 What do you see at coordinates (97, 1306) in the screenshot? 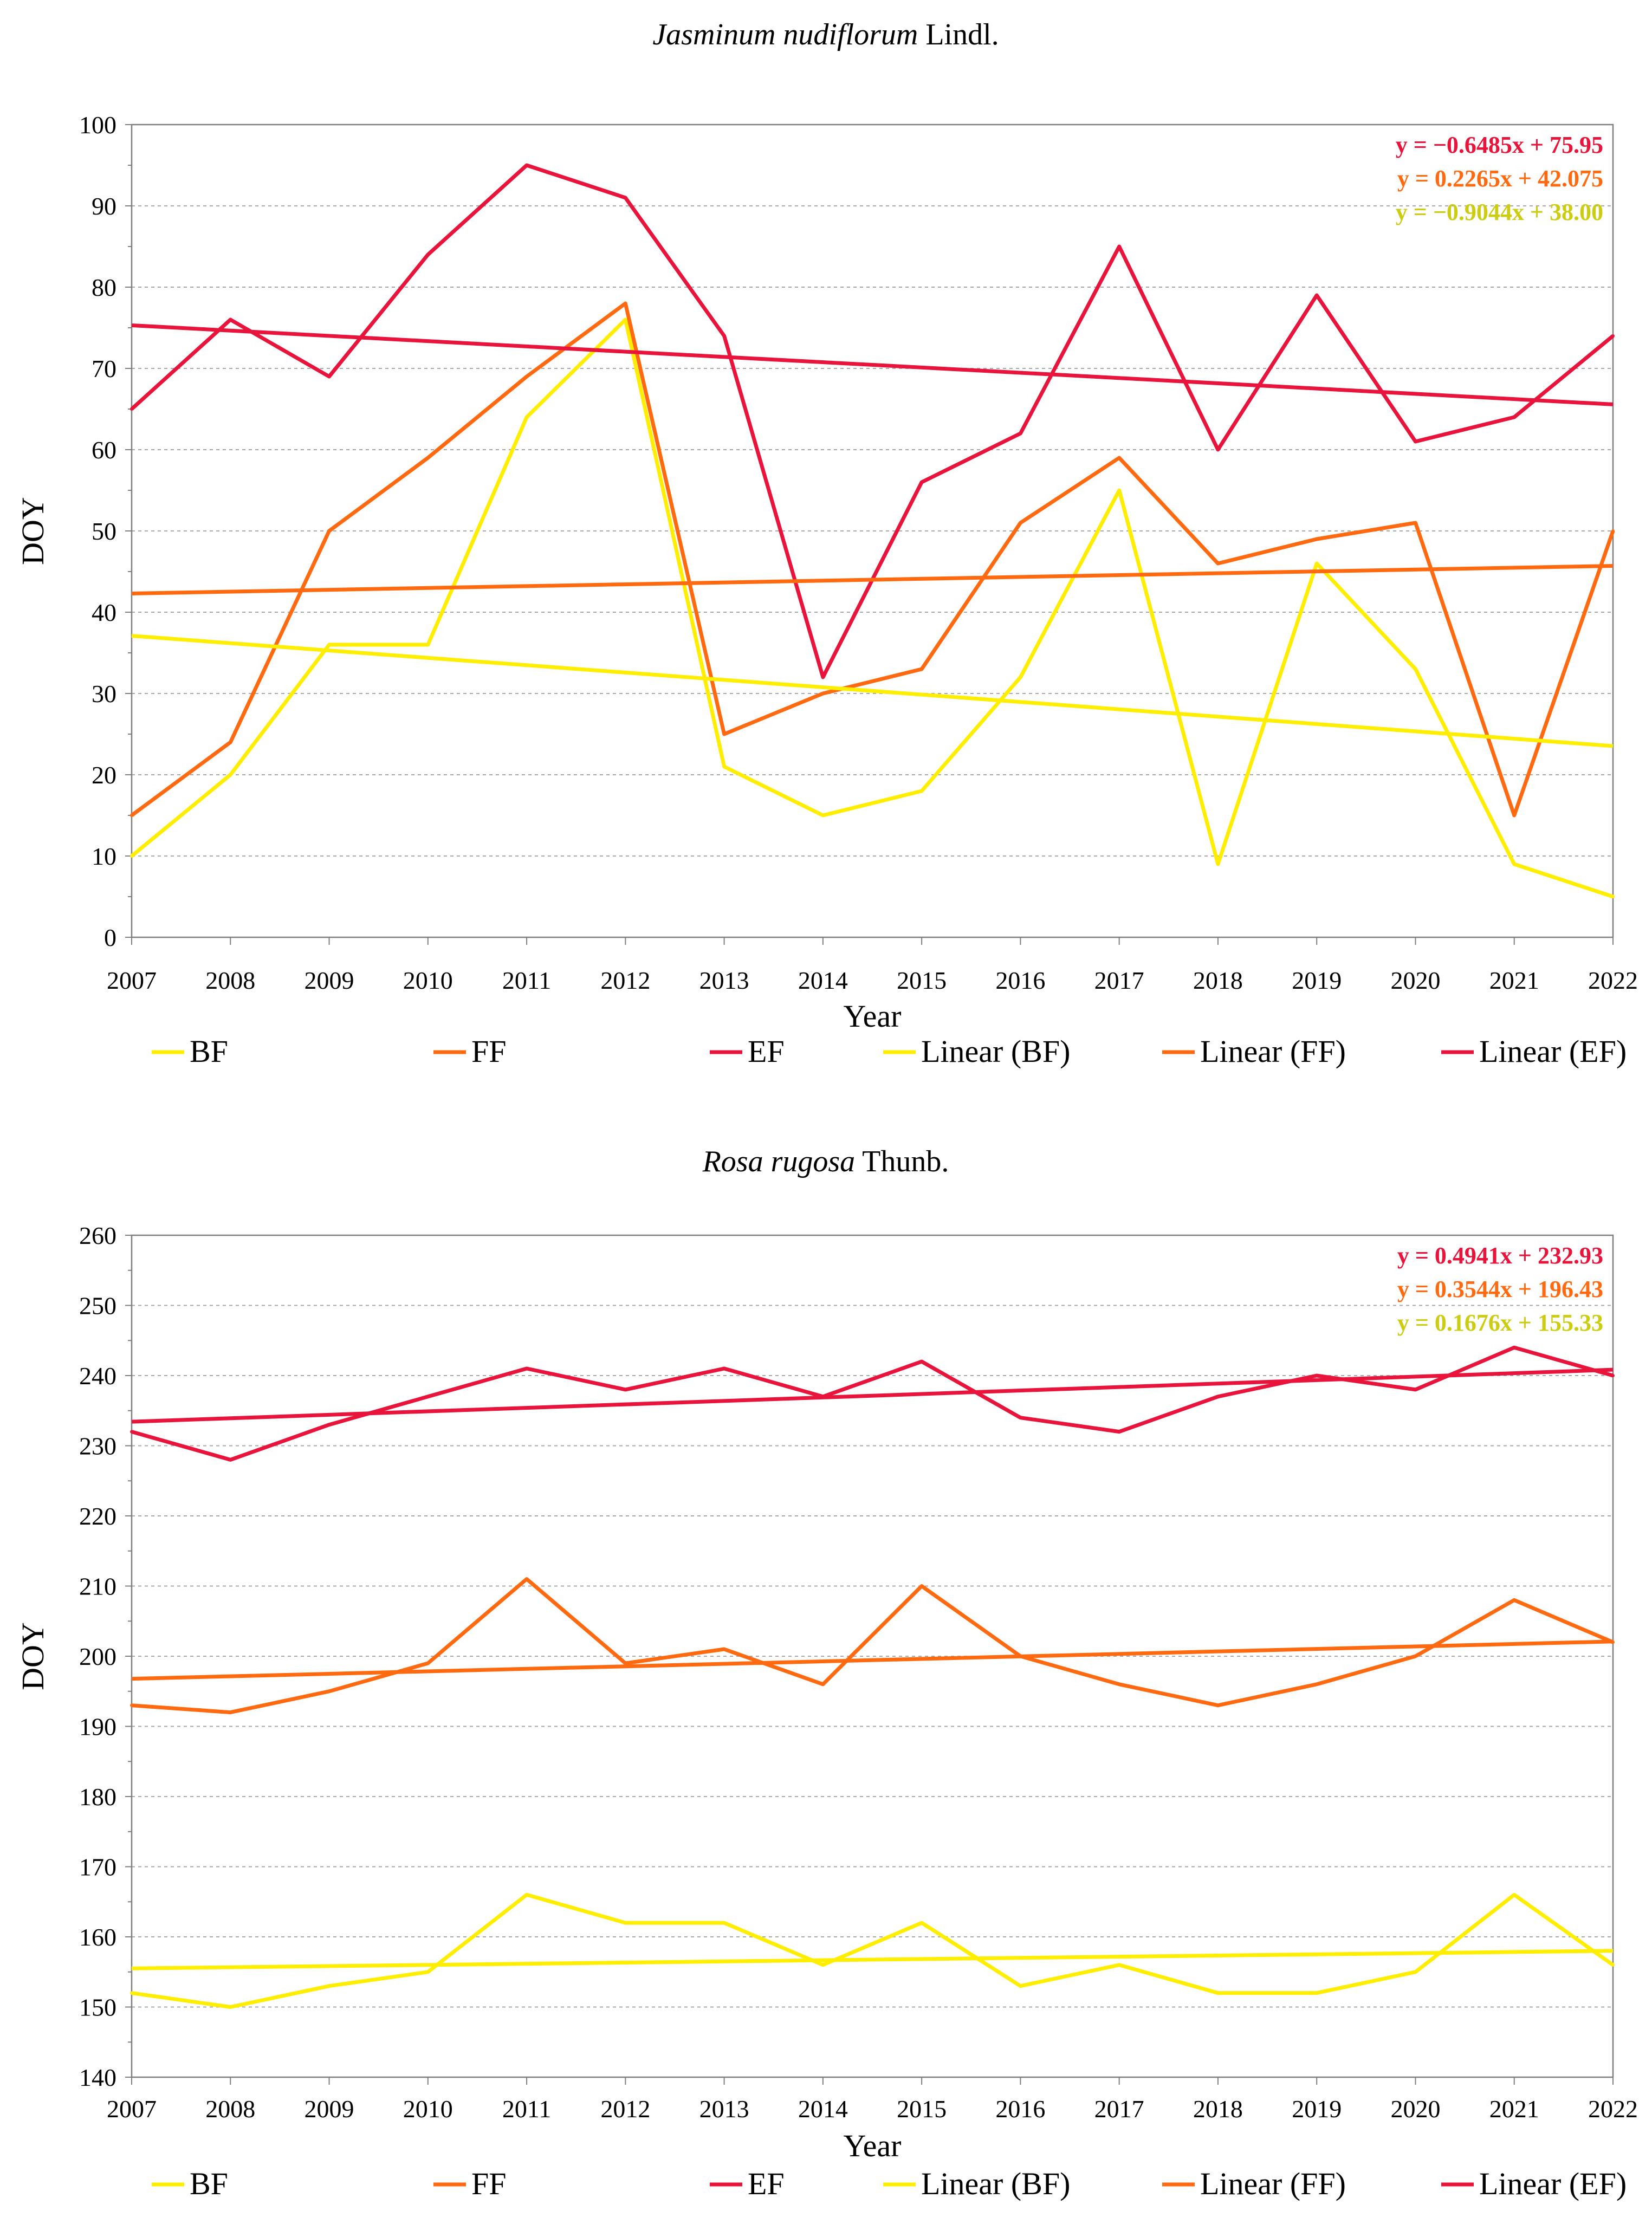
I see `y-tick-label: 250` at bounding box center [97, 1306].